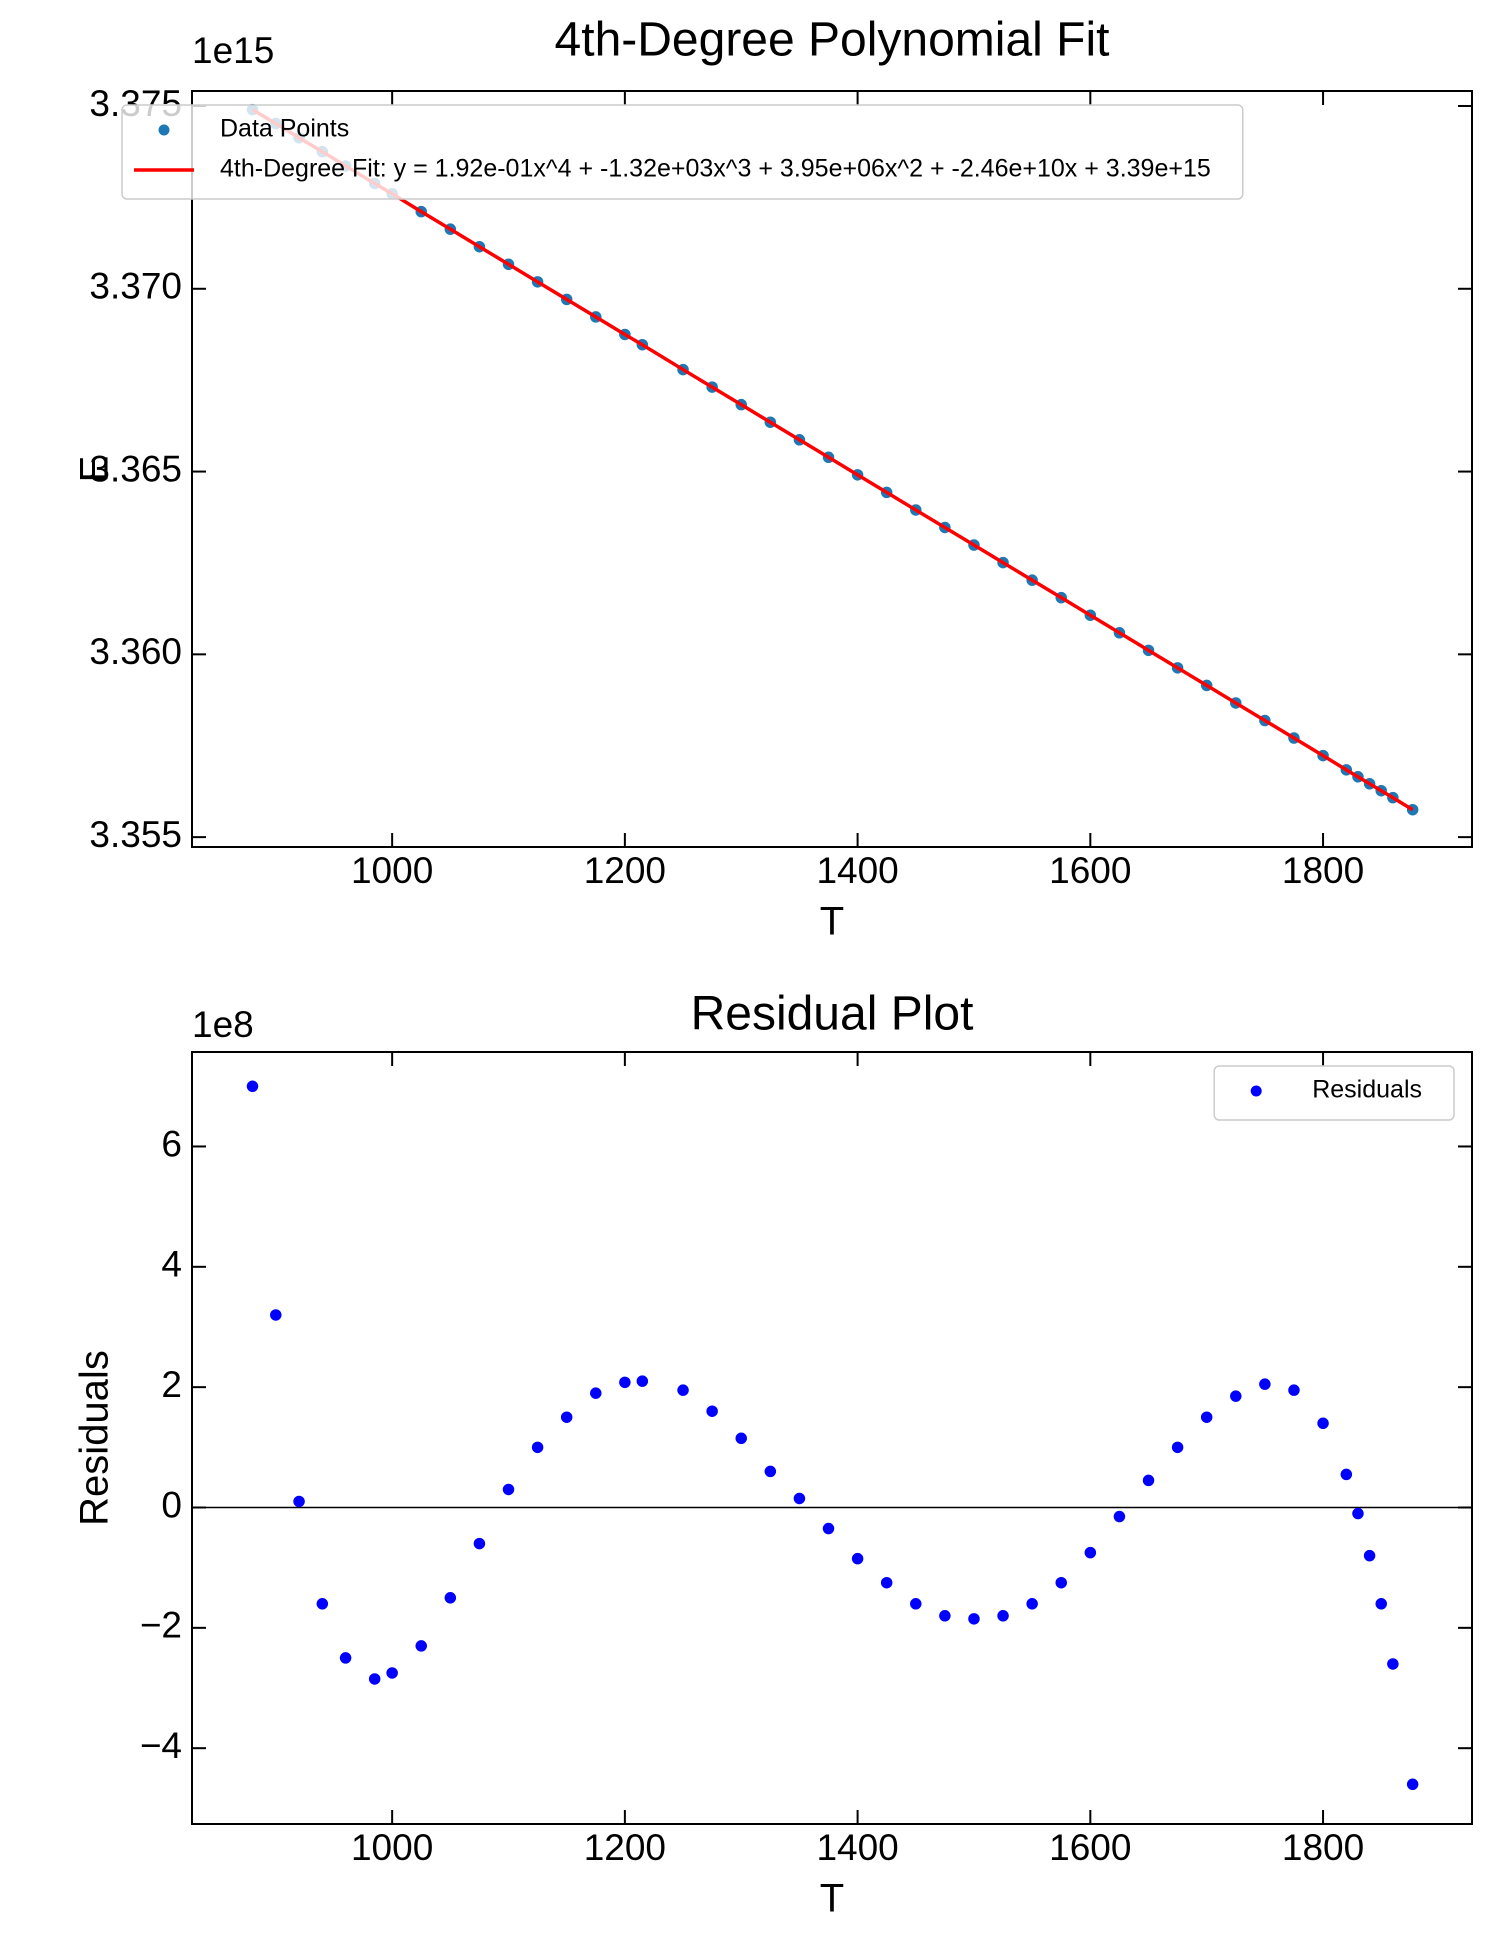  What do you see at coordinates (171, 1504) in the screenshot?
I see `y-tick-label: 0` at bounding box center [171, 1504].